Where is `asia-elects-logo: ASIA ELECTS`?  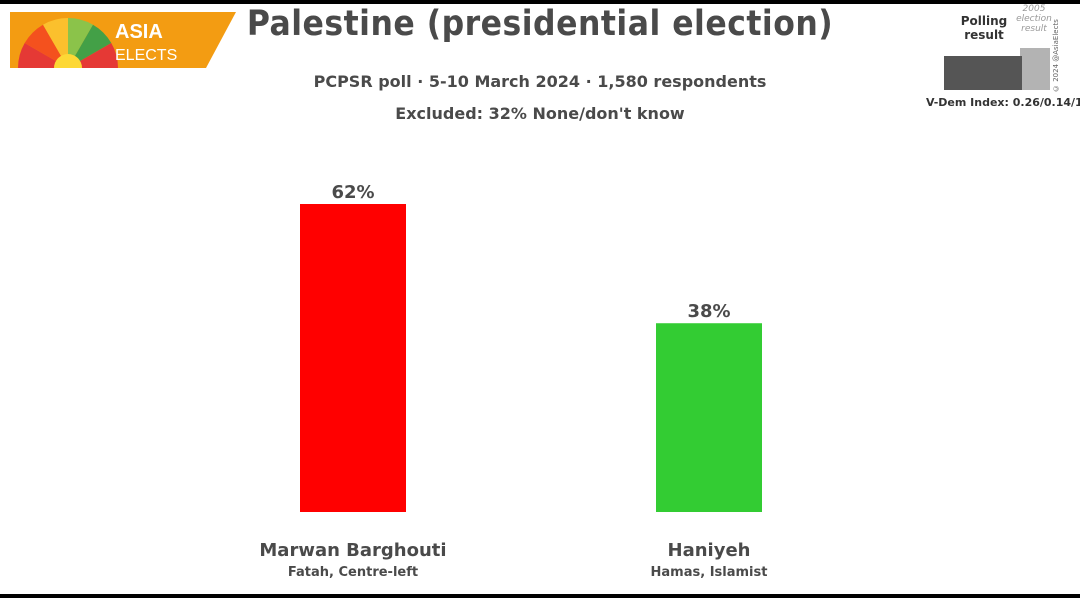 asia-elects-logo: ASIA ELECTS is located at coordinates (123, 40).